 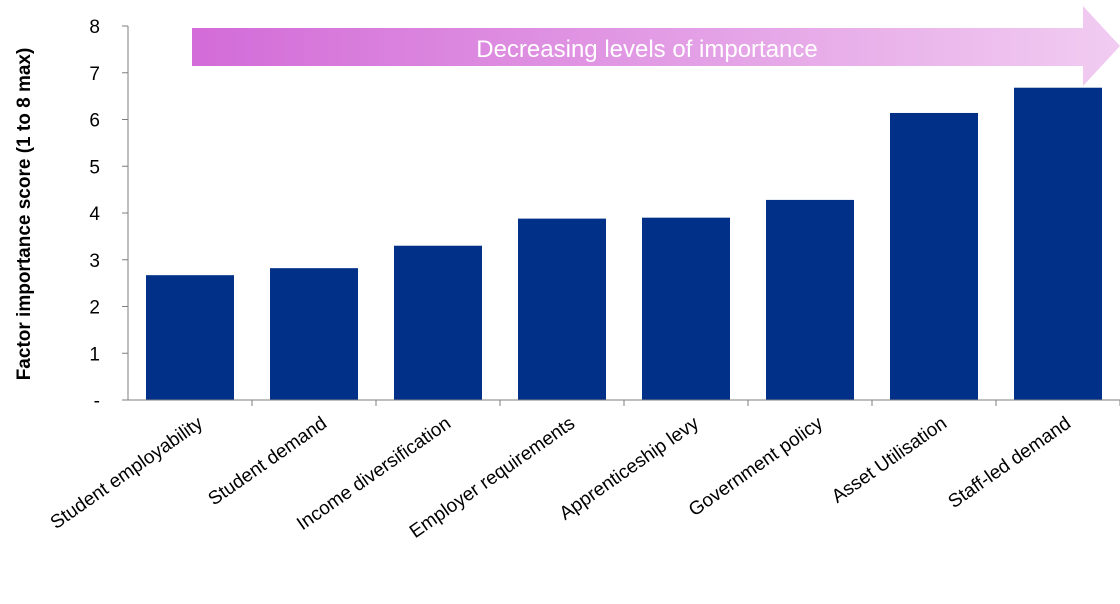 I want to click on bar-apprenticeship-levy, so click(x=686, y=308).